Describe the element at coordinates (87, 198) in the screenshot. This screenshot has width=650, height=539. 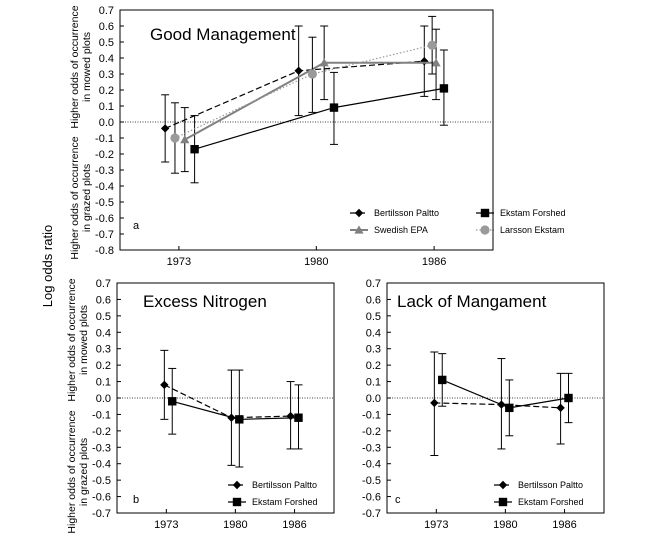
I see `side-label-line: in grazed plots` at that location.